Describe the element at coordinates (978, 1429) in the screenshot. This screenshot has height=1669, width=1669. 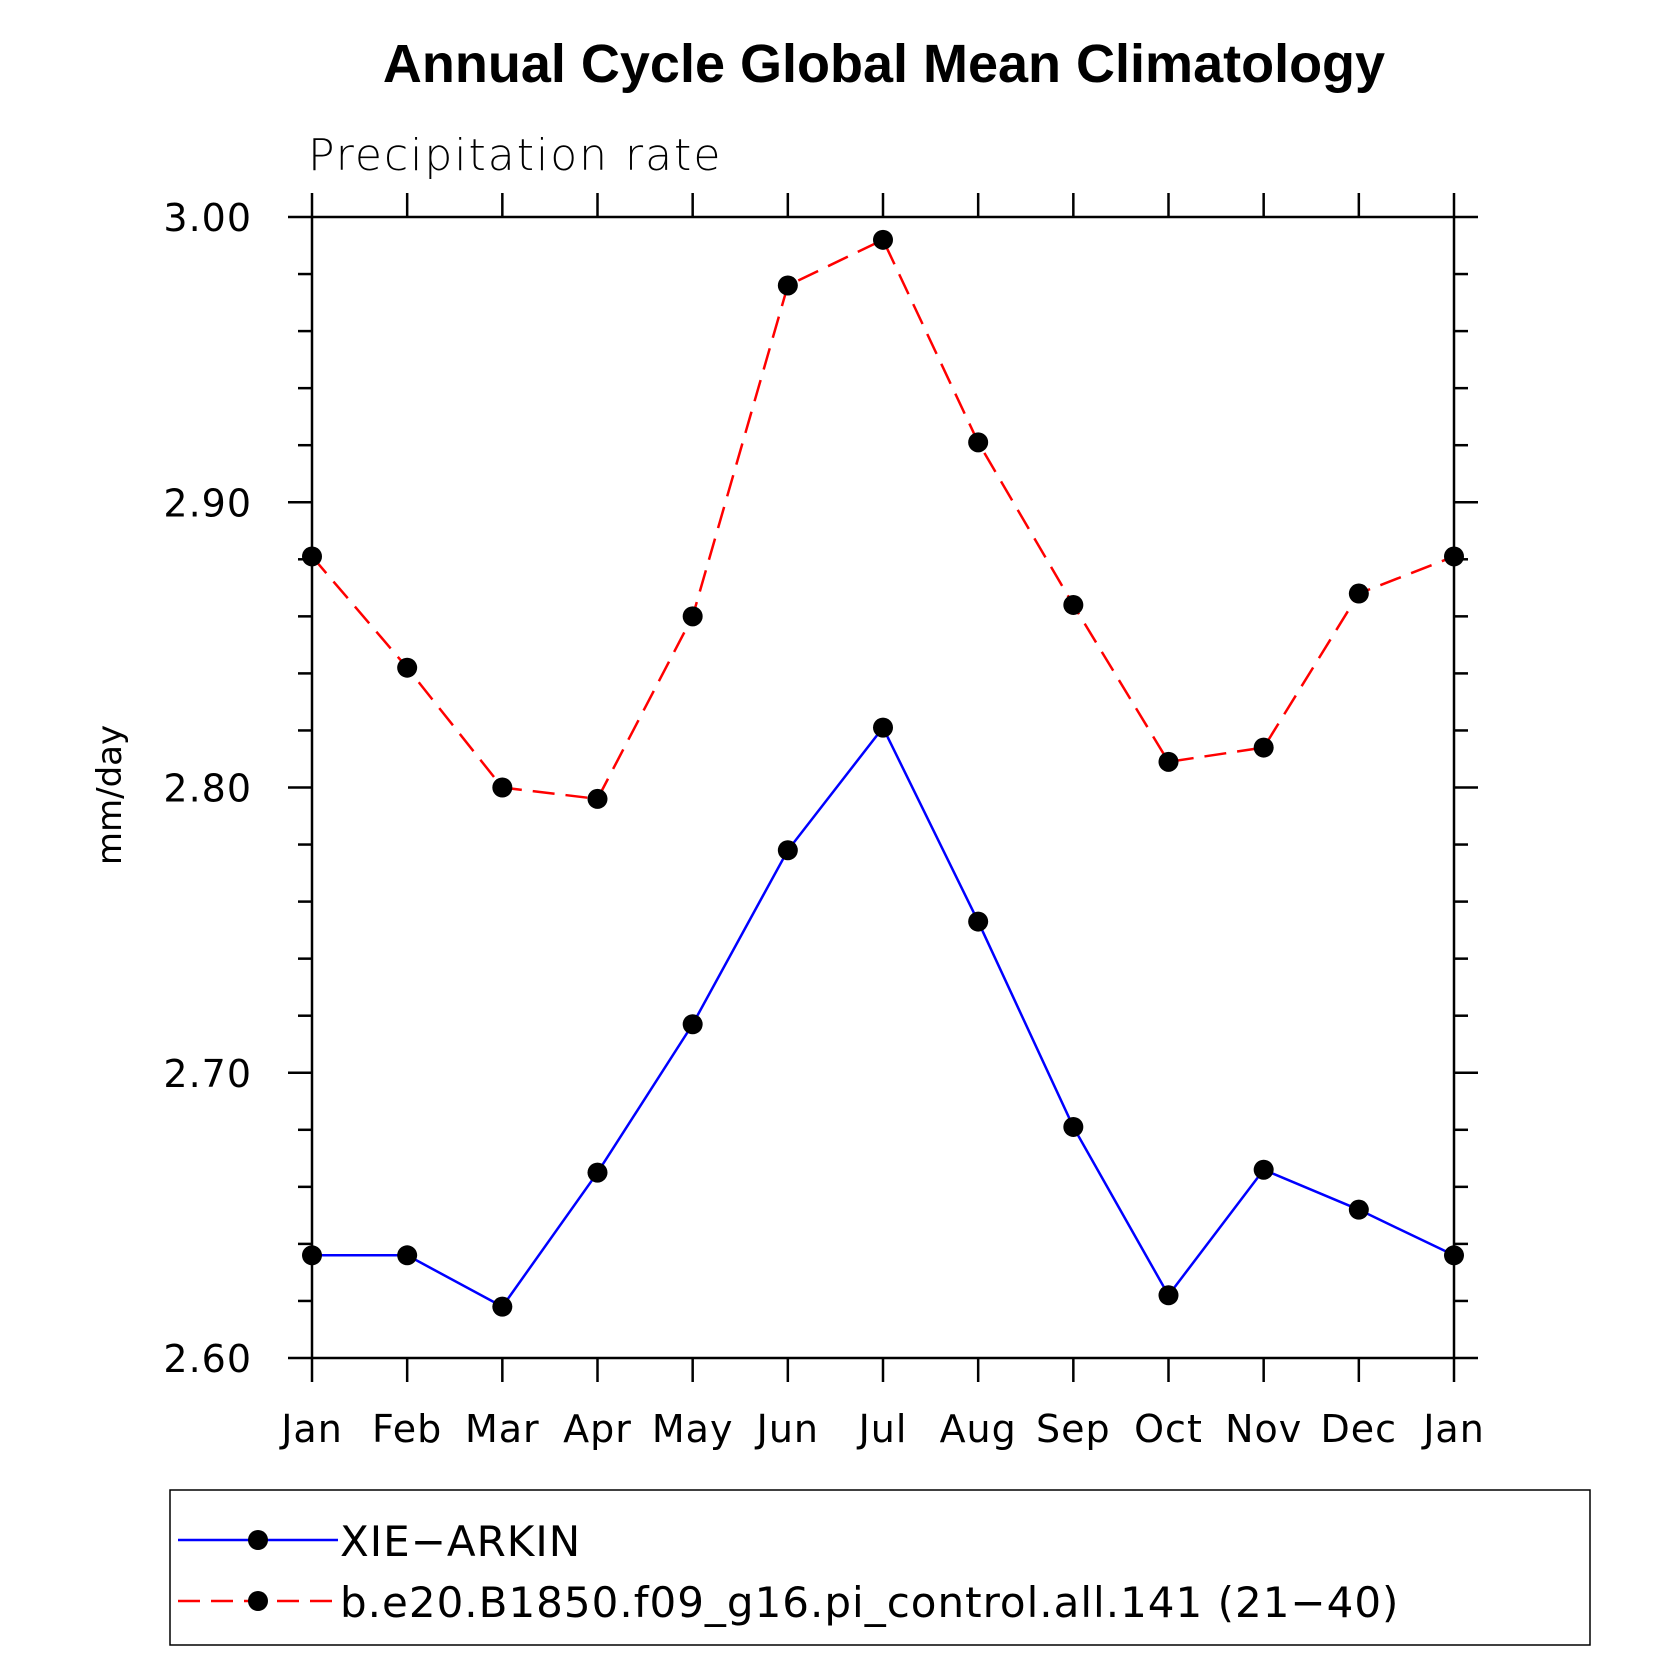
I see `x-tick-label: Aug` at that location.